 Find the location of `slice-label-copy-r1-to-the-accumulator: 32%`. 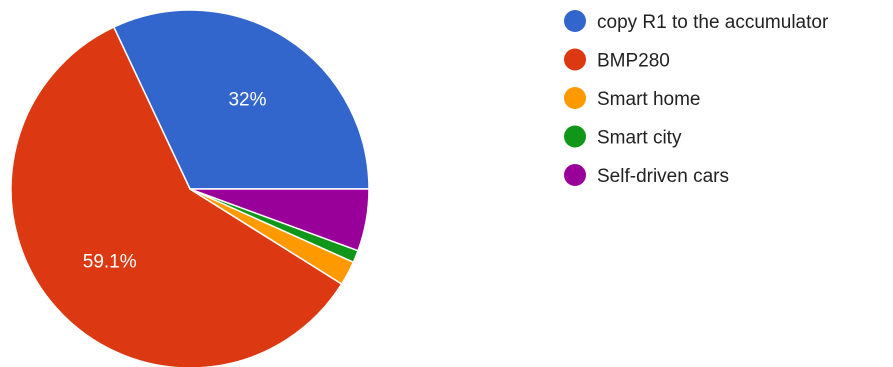

slice-label-copy-r1-to-the-accumulator: 32% is located at coordinates (247, 99).